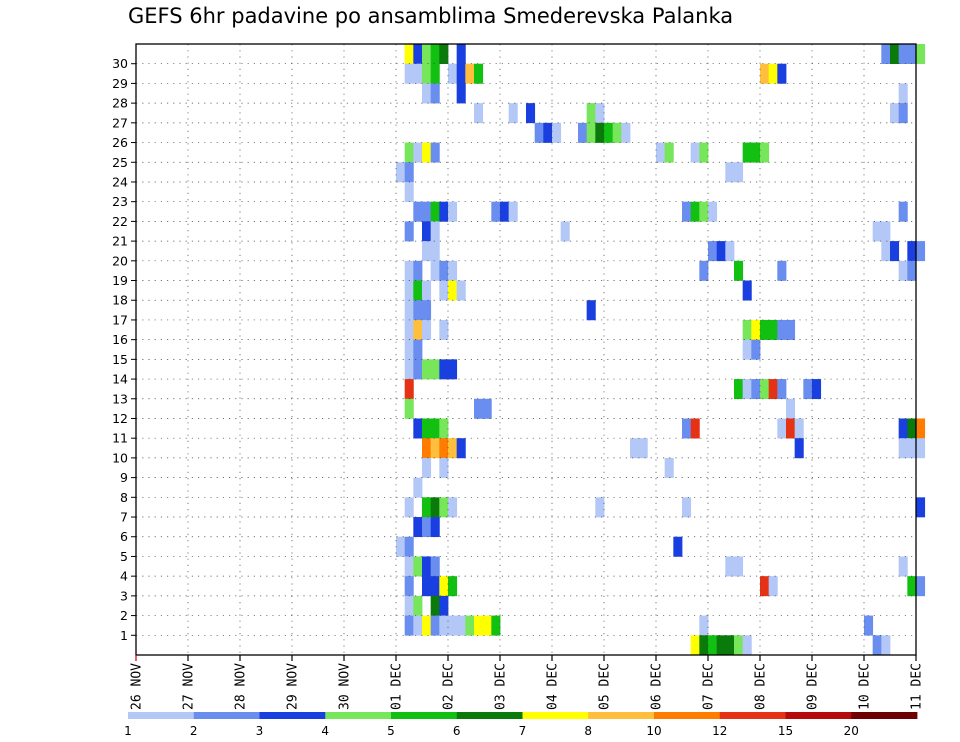  What do you see at coordinates (260, 731) in the screenshot?
I see `legend-label: 3` at bounding box center [260, 731].